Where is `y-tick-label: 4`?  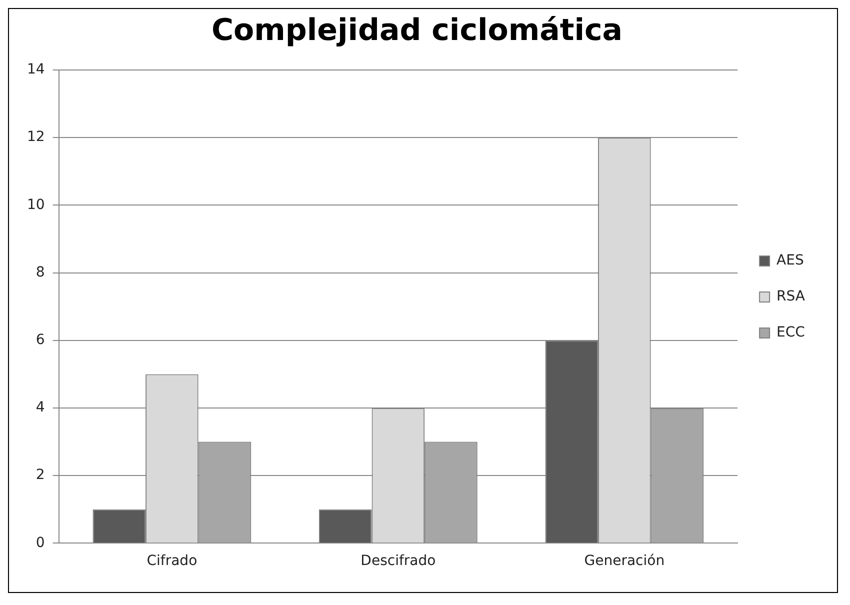
y-tick-label: 4 is located at coordinates (40, 408).